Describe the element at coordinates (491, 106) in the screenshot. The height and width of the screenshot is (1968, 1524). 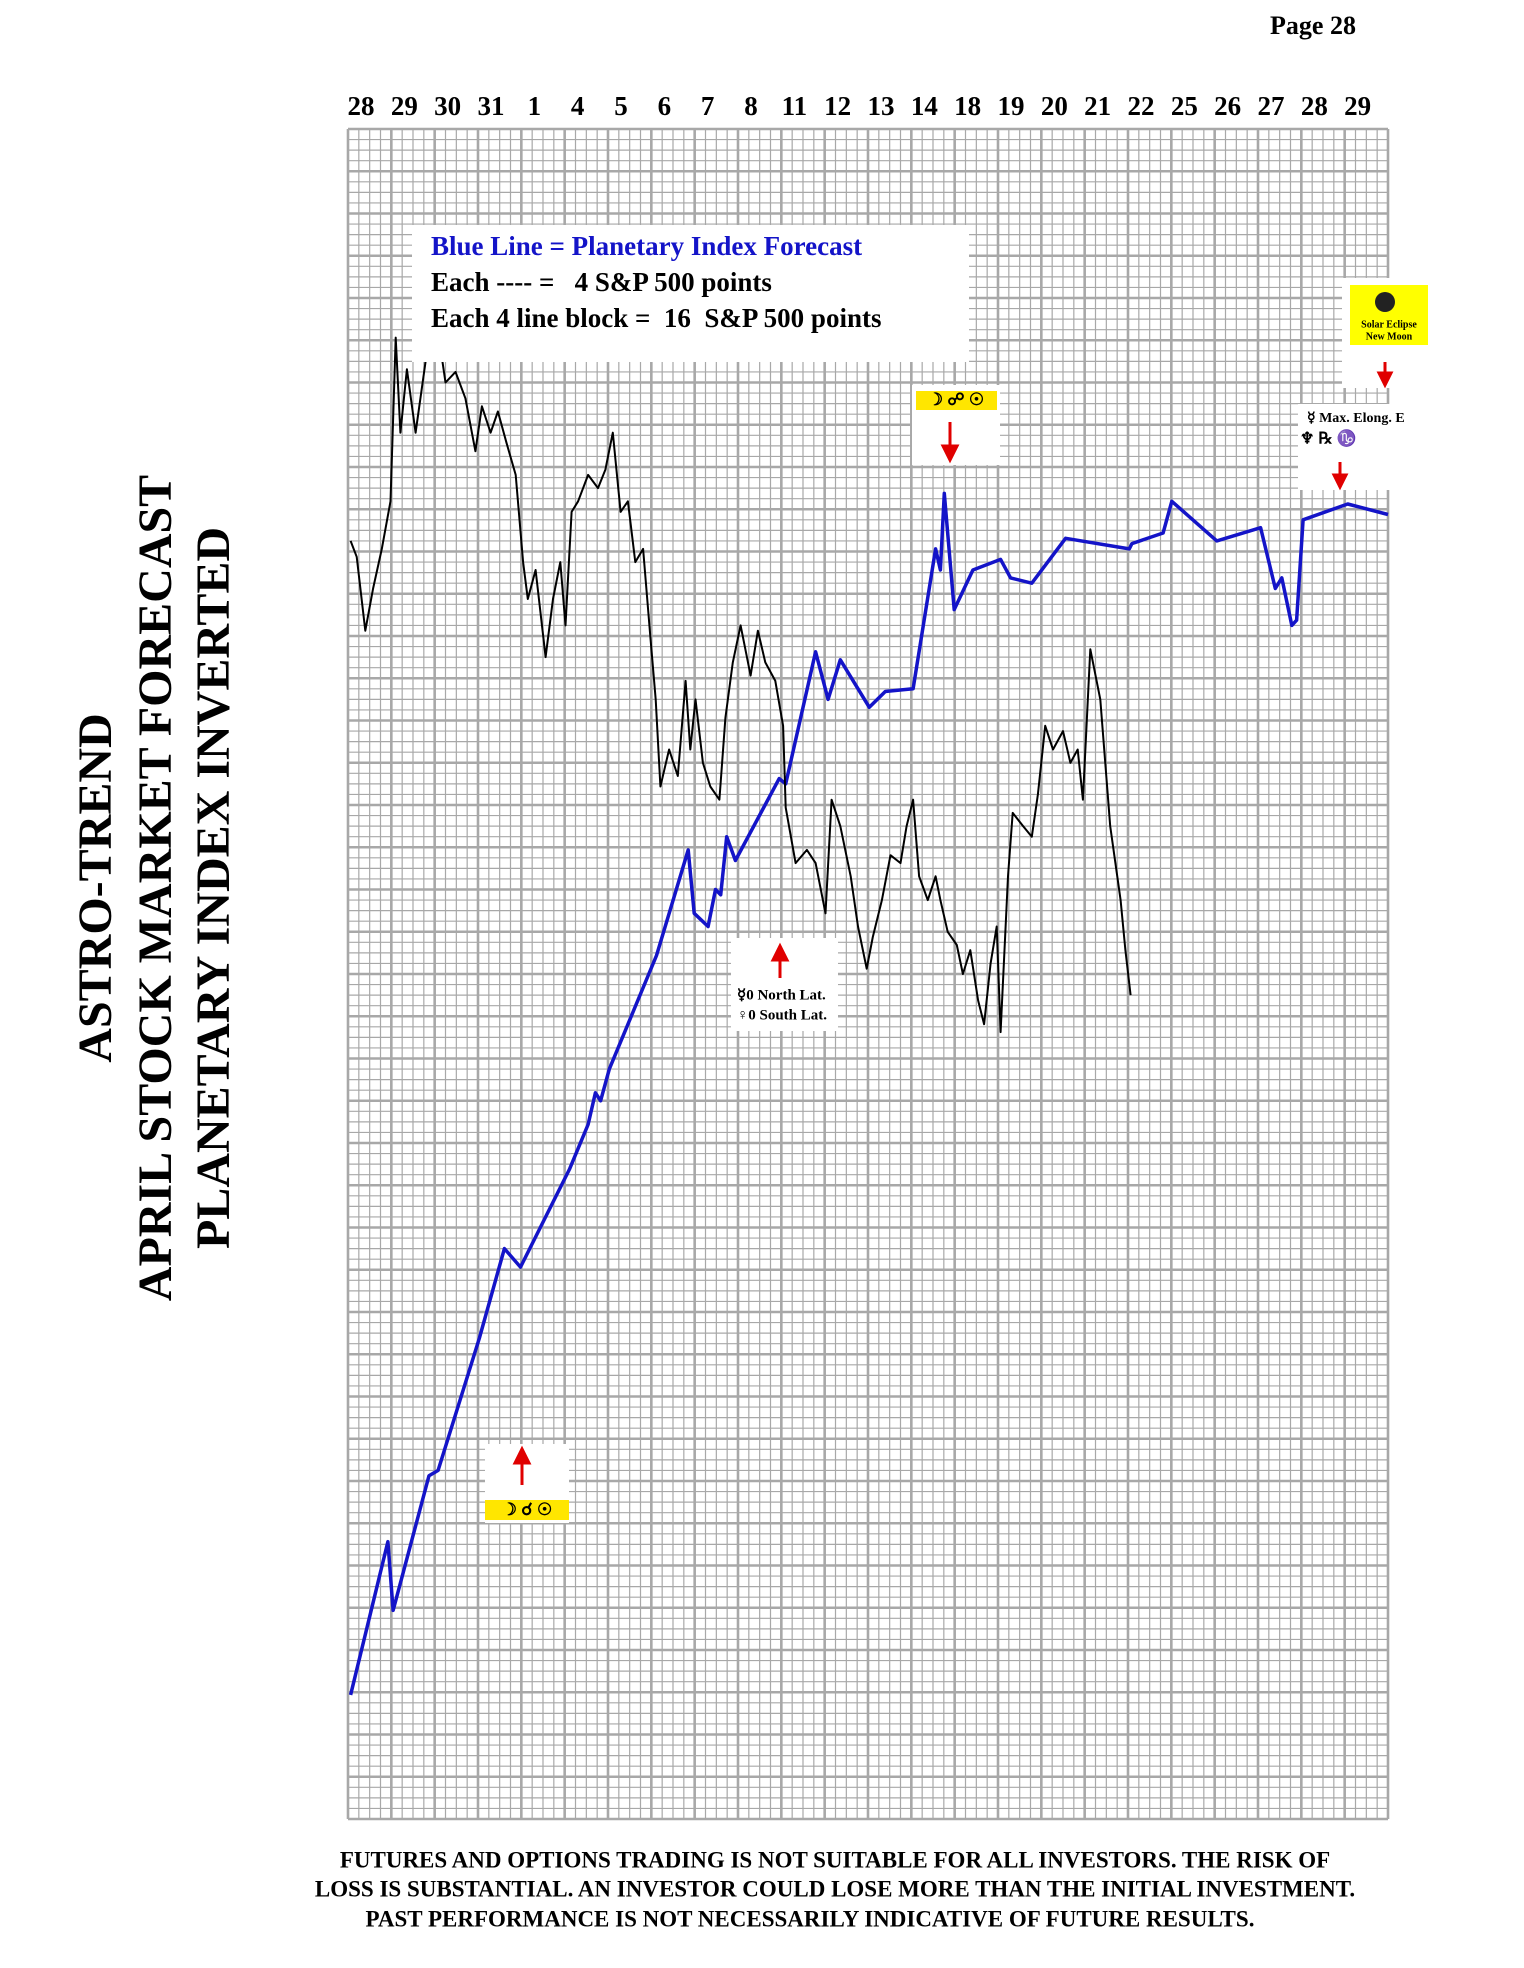
I see `x-tick-label: 31` at that location.